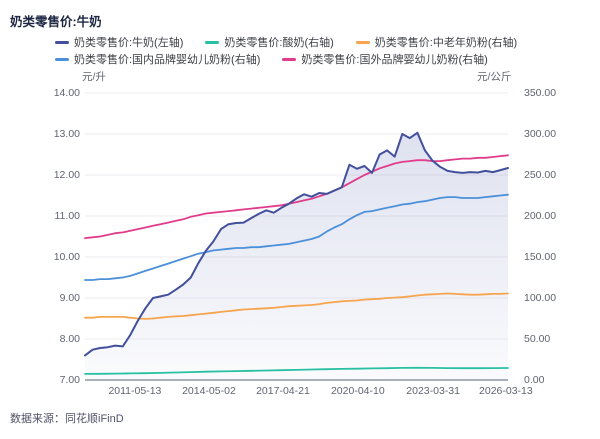 The width and height of the screenshot is (600, 439). Describe the element at coordinates (296, 370) in the screenshot. I see `series-yogurt-line` at that location.